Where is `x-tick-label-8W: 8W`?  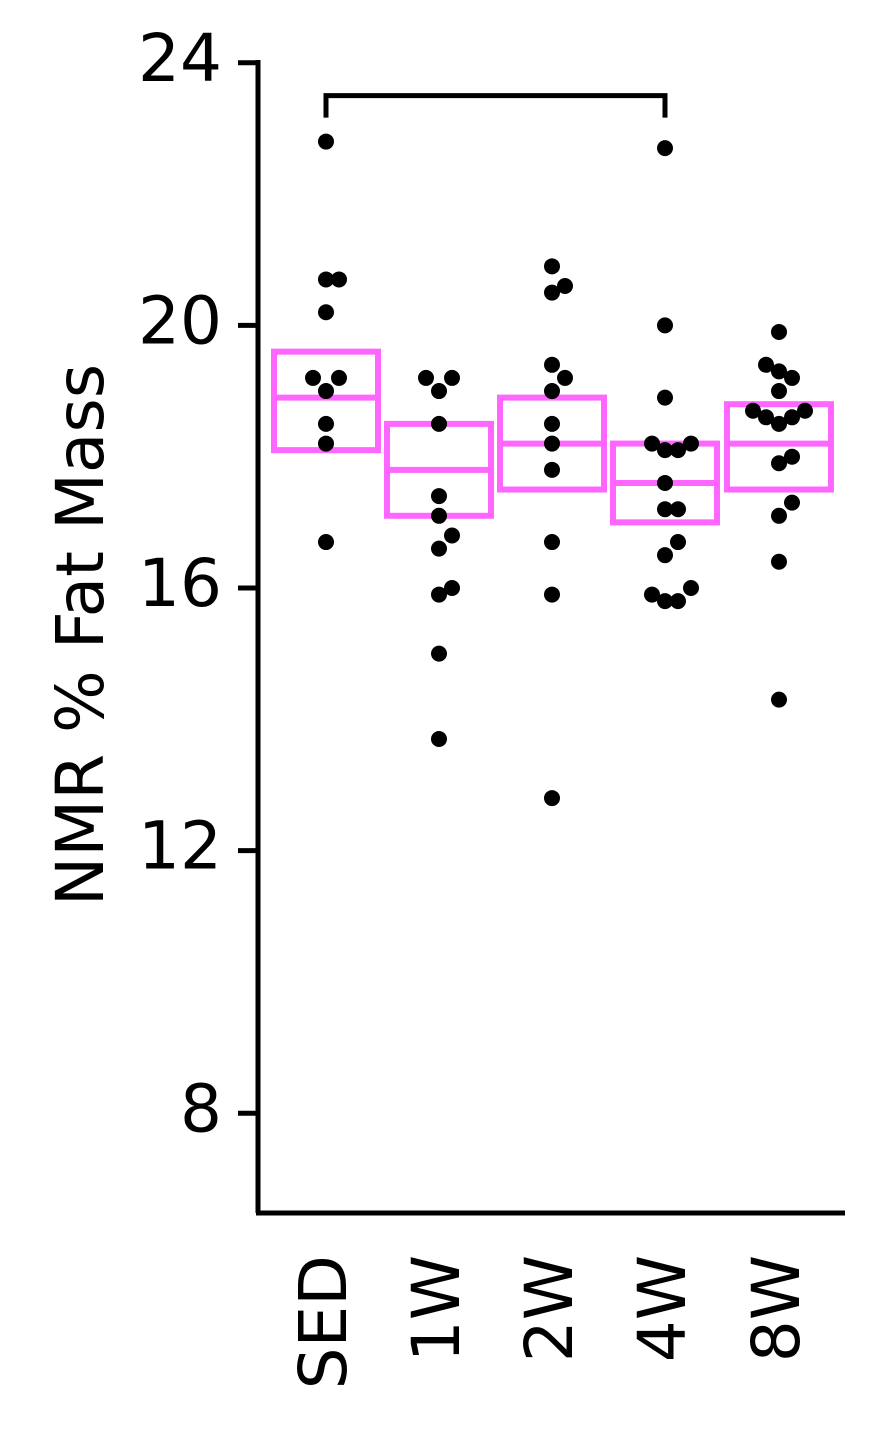
x-tick-label-8W: 8W is located at coordinates (776, 1308).